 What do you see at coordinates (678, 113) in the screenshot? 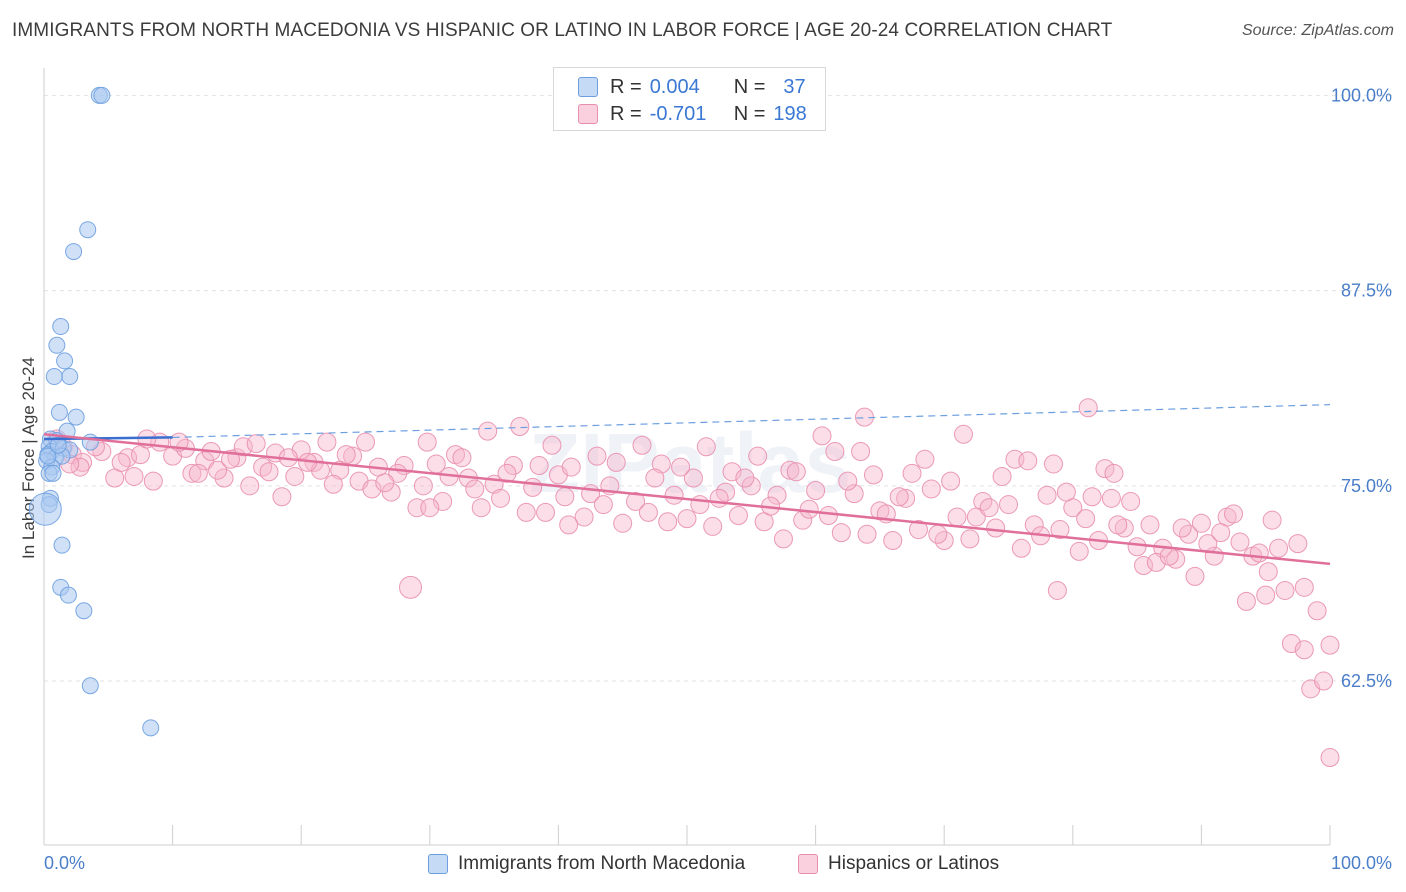
I see `legend-r-value: -0.701` at bounding box center [678, 113].